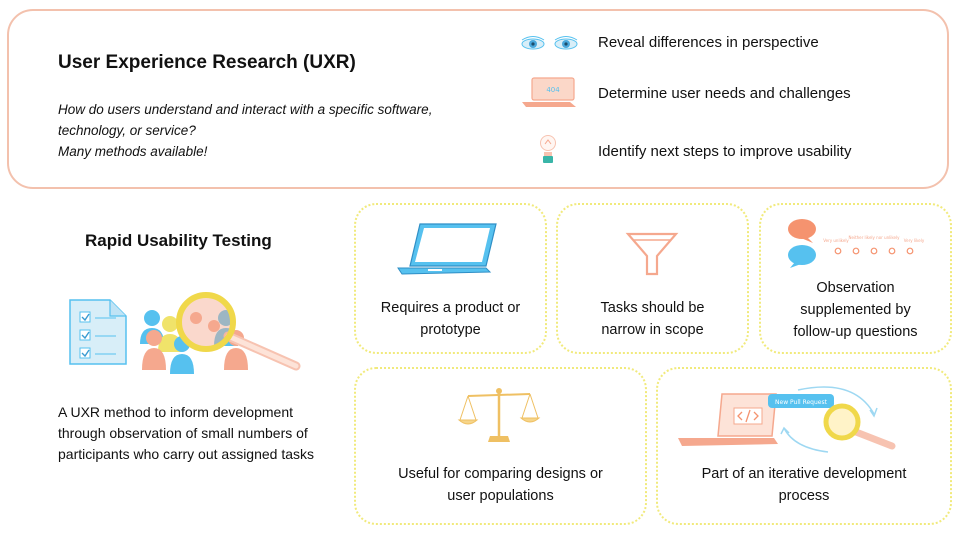 Image resolution: width=960 pixels, height=540 pixels. What do you see at coordinates (450, 319) in the screenshot?
I see `card-text: Requires a product or prototype` at bounding box center [450, 319].